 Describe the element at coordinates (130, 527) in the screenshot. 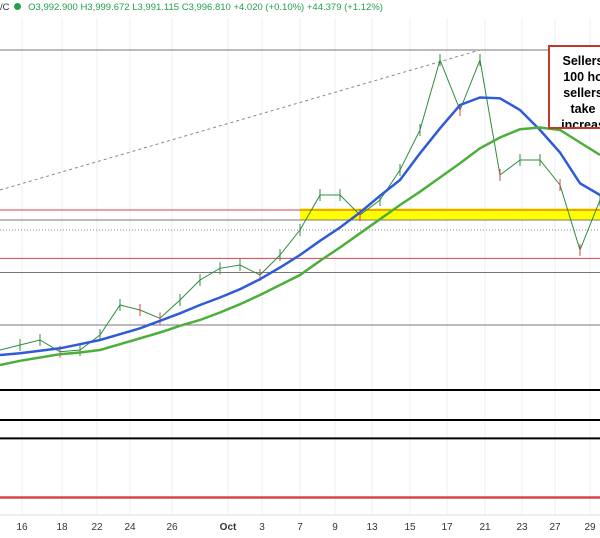

I see `x-tick-label: 24` at that location.